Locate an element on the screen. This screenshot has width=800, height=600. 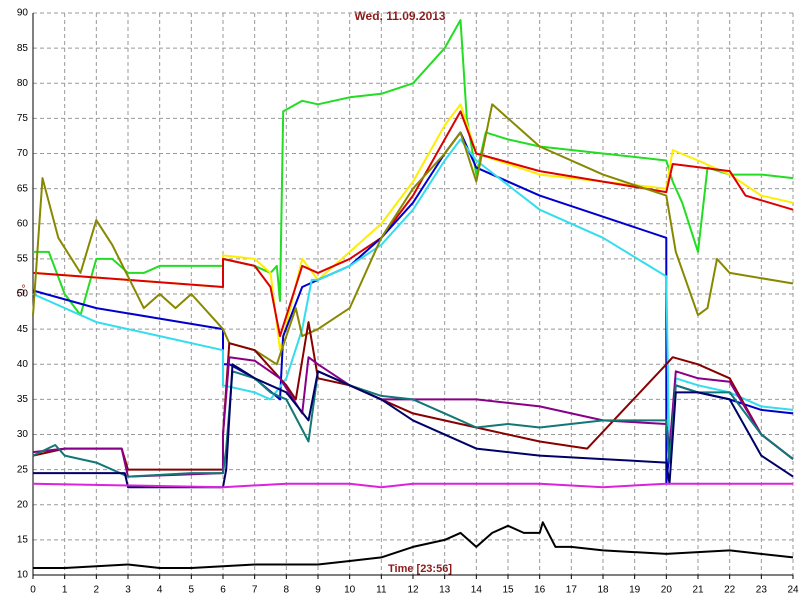
x-tick-label: 20 is located at coordinates (667, 590).